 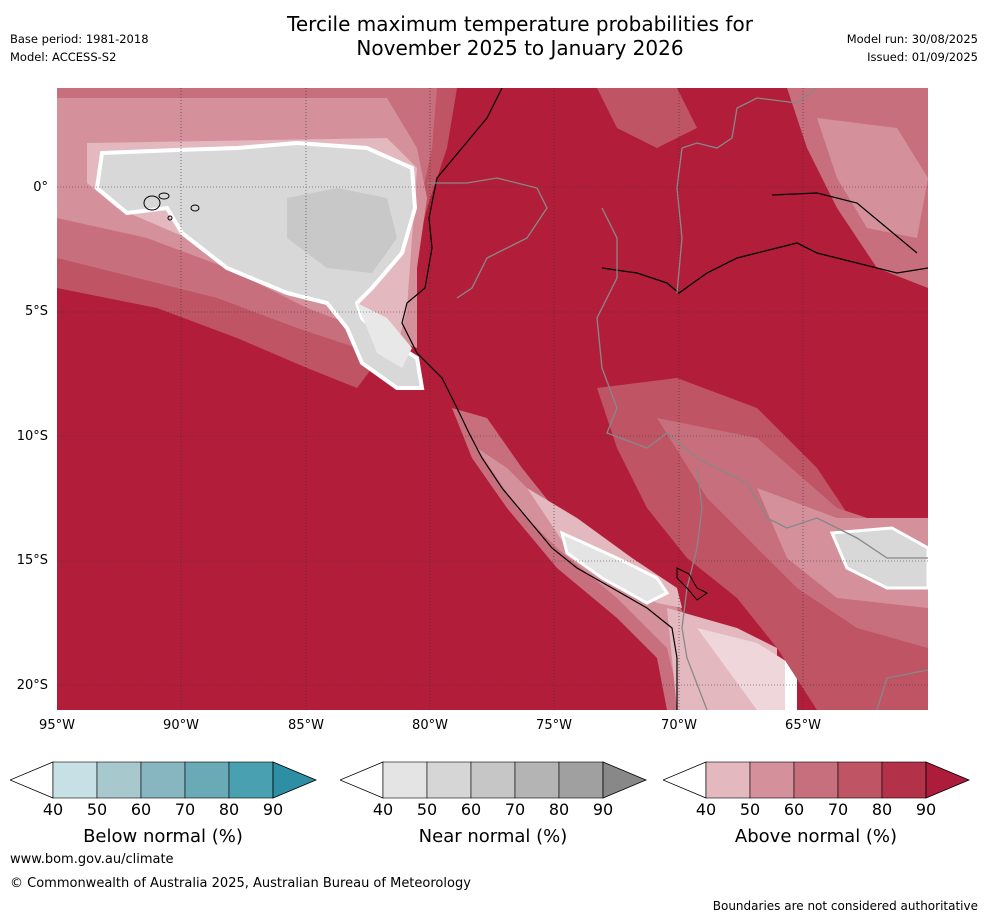 I want to click on colorbar-near: 40 50 60 70 80 90, so click(x=494, y=789).